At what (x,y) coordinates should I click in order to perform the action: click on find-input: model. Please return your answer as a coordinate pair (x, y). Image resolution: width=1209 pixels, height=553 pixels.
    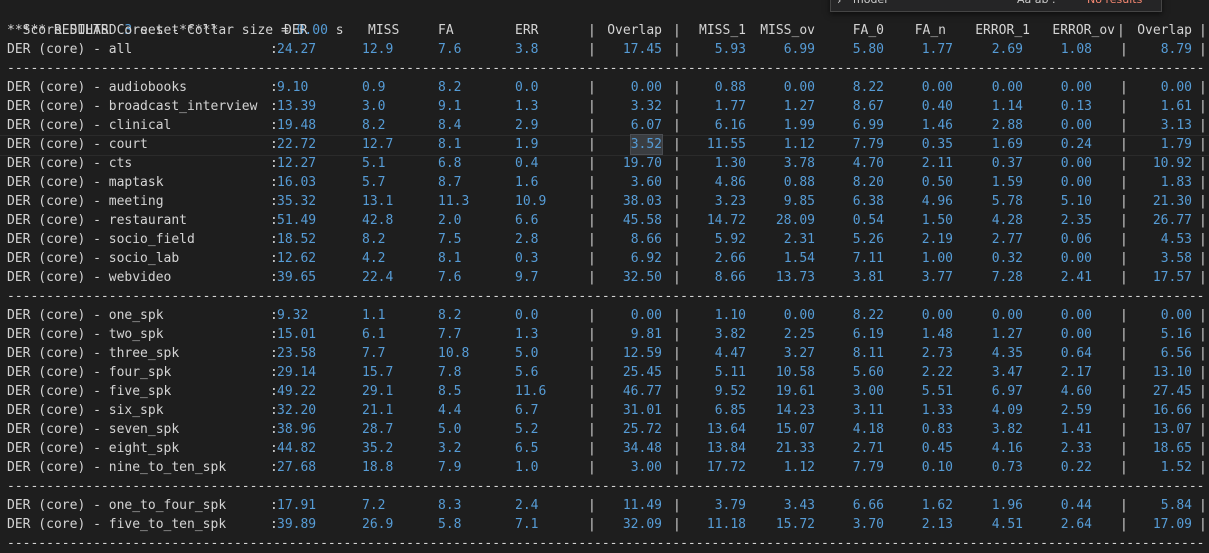
    Looking at the image, I should click on (943, 3).